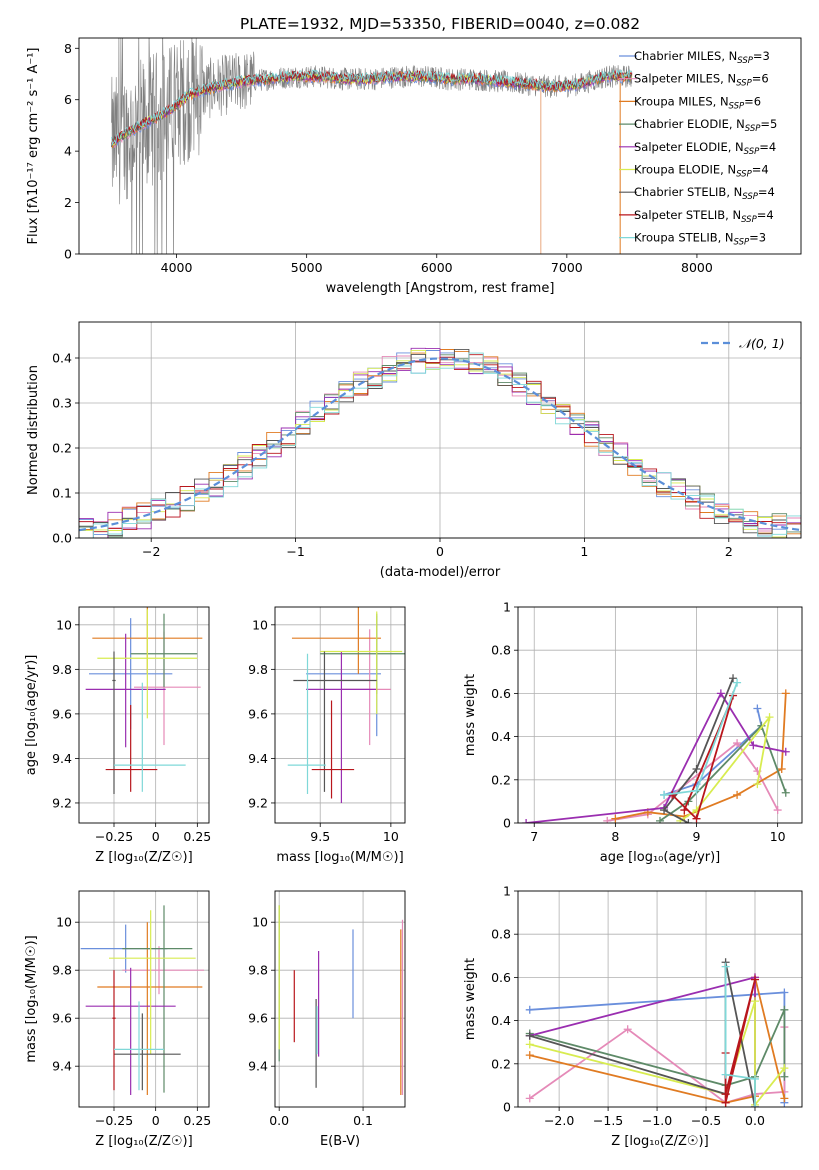  I want to click on x-tick-label: −1, so click(295, 551).